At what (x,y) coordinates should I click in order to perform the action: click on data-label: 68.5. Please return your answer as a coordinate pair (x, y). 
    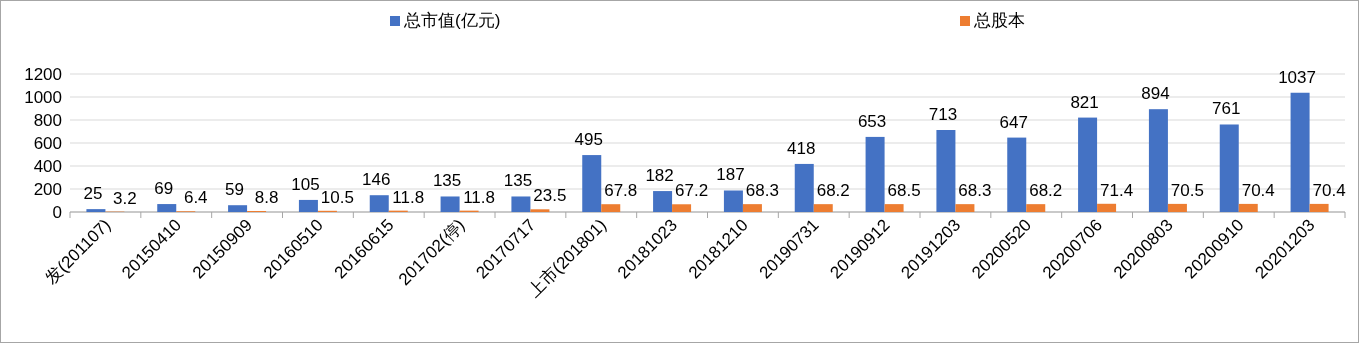
    Looking at the image, I should click on (904, 191).